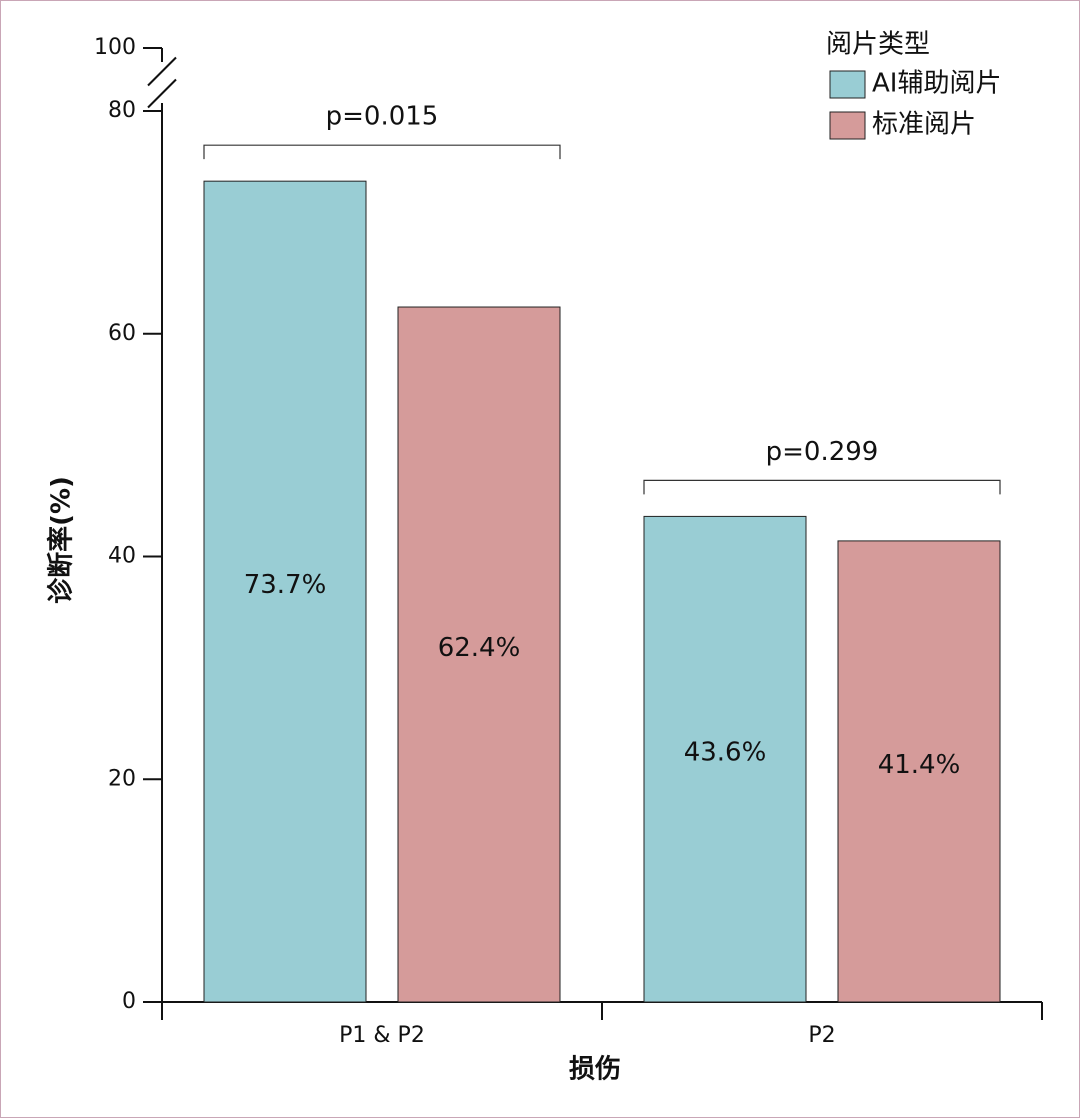 This screenshot has height=1118, width=1080. What do you see at coordinates (924, 125) in the screenshot?
I see `legend-label: 标准阅片` at bounding box center [924, 125].